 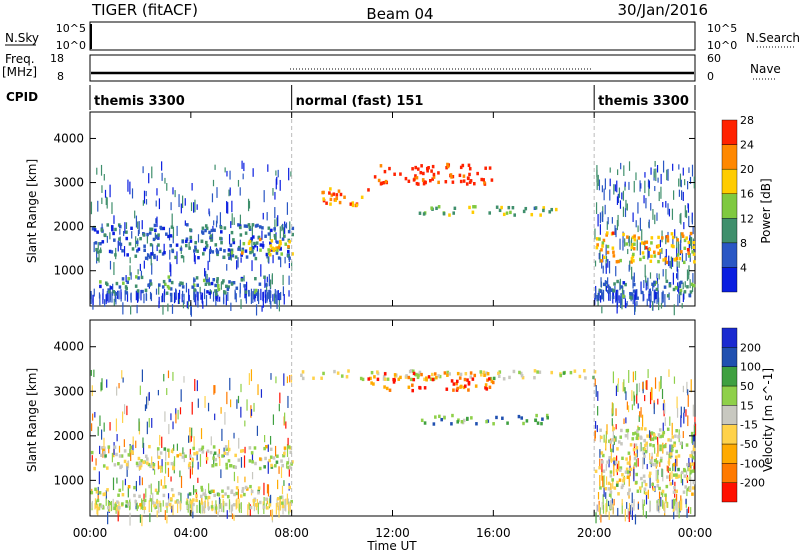 What do you see at coordinates (743, 267) in the screenshot?
I see `colorbar-tick-label: 4` at bounding box center [743, 267].